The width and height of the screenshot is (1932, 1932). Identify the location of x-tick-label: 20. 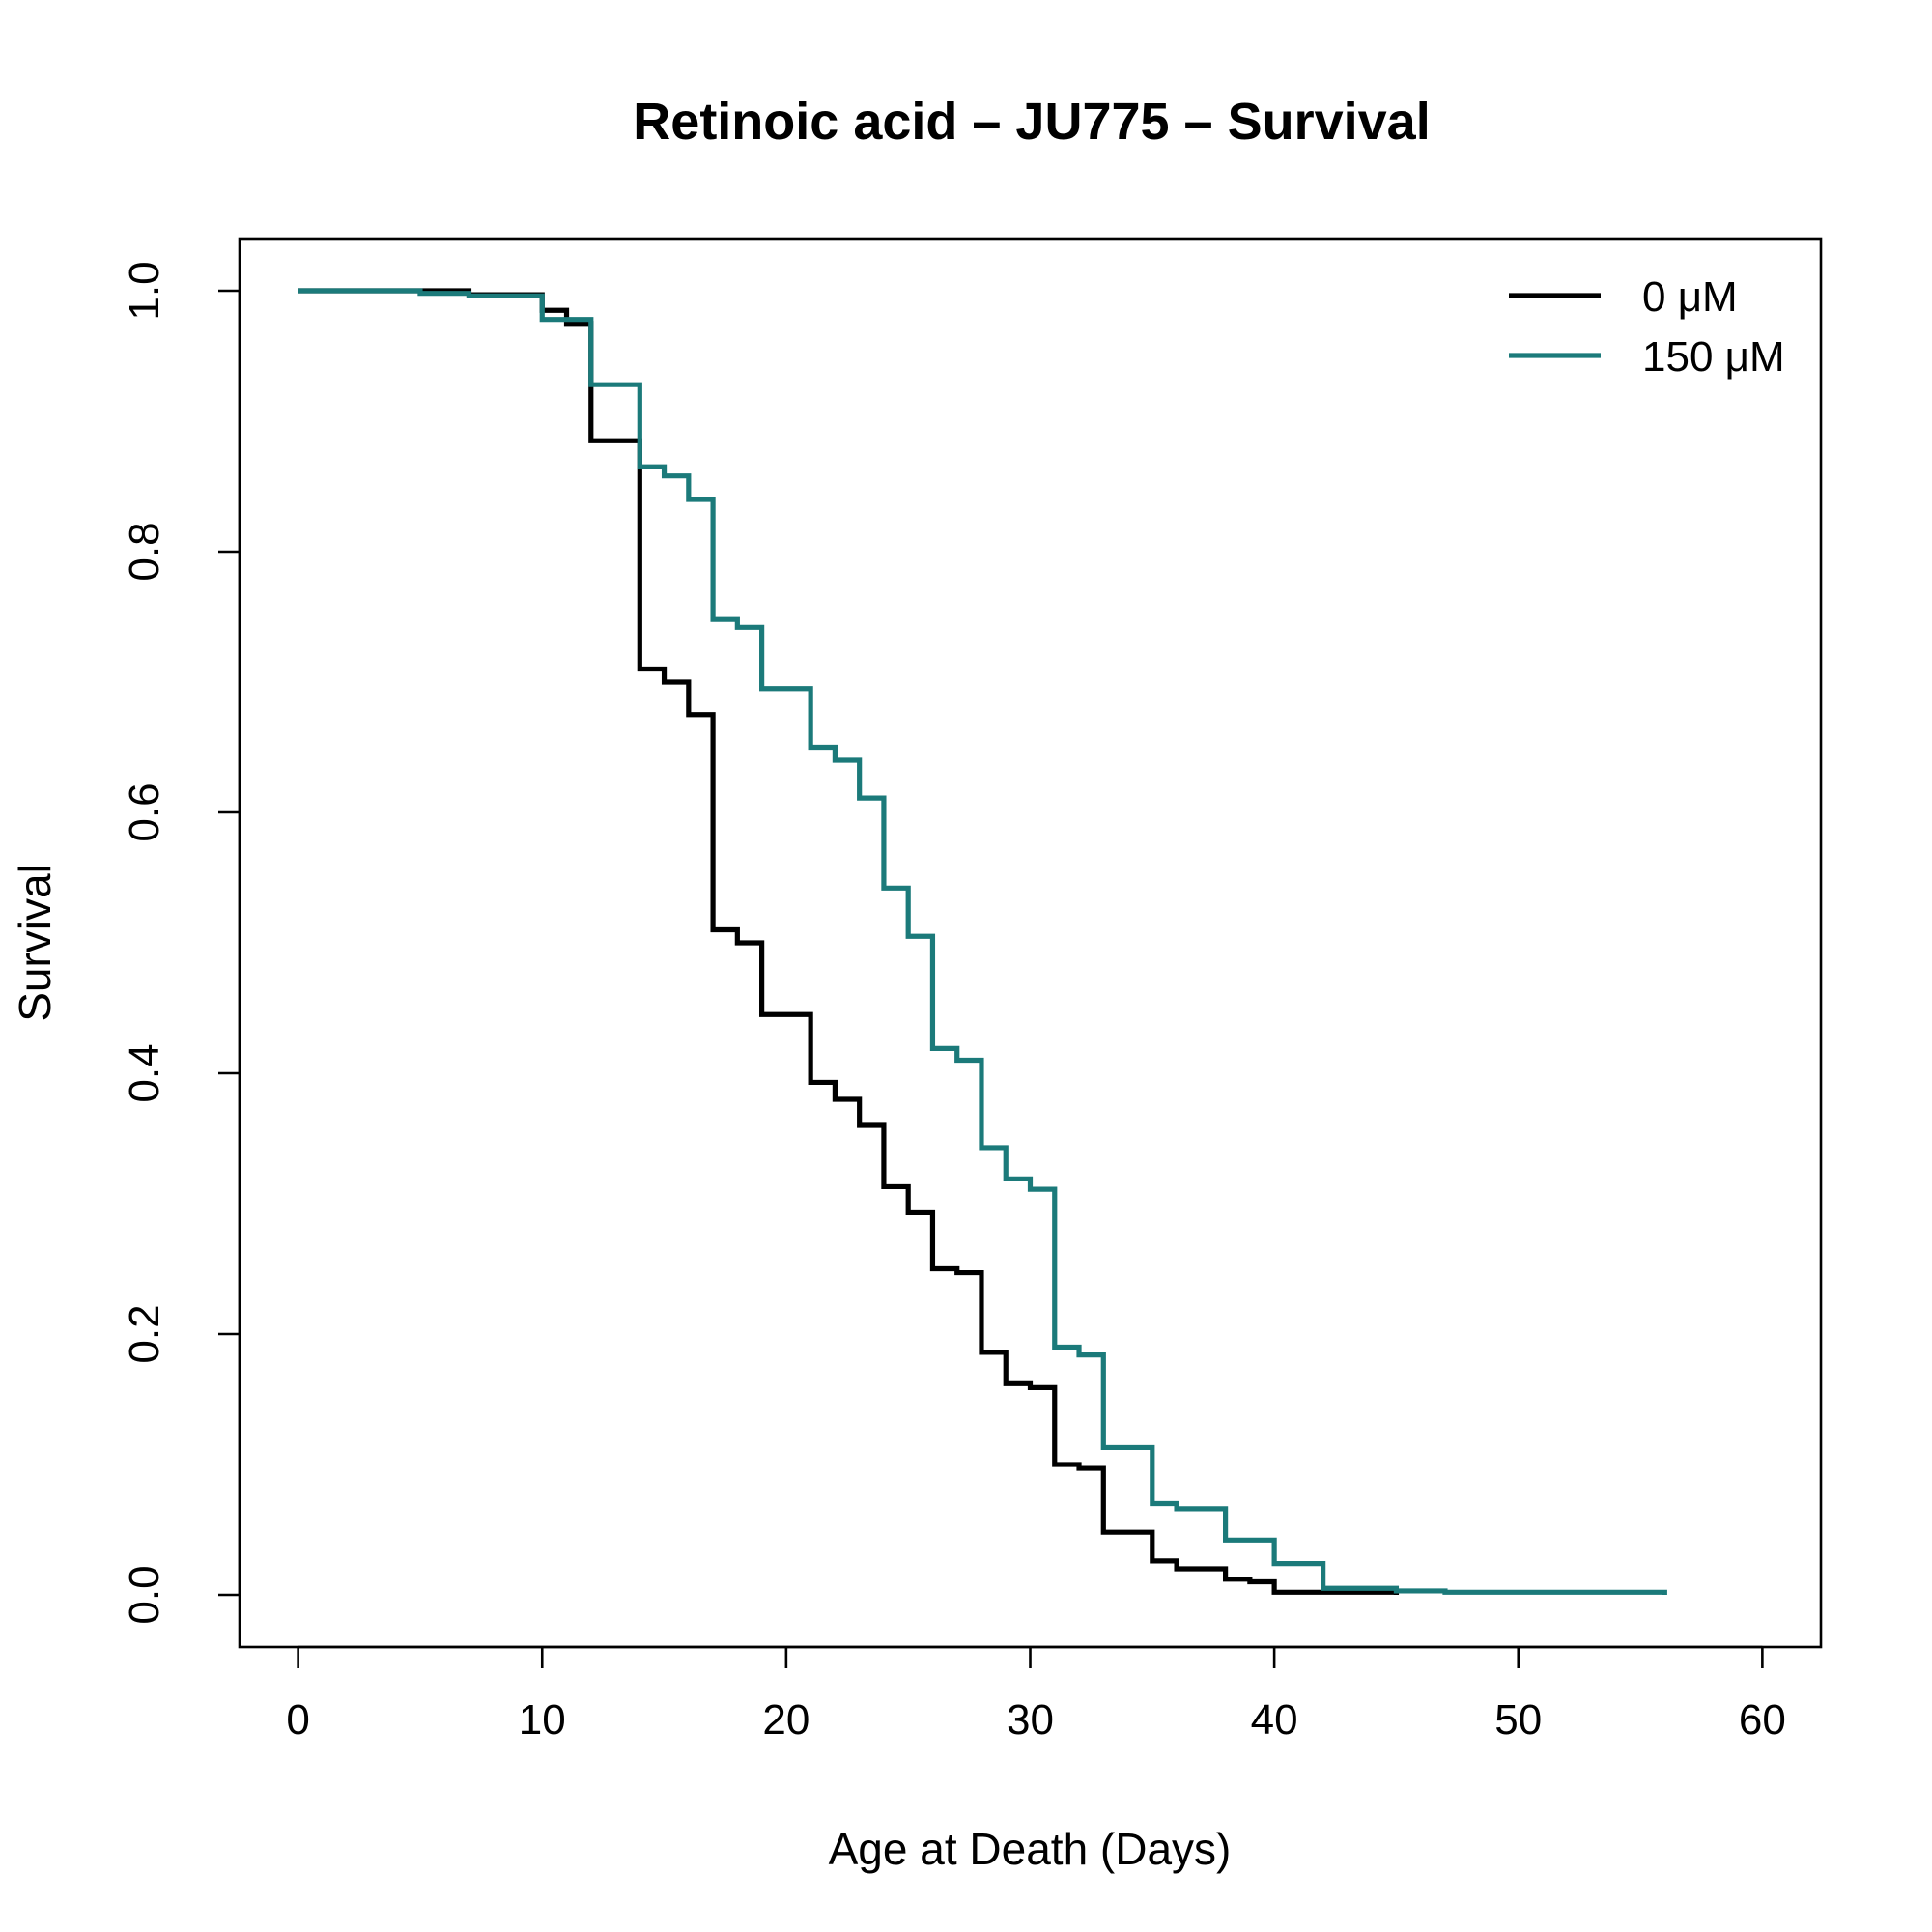
(786, 1720).